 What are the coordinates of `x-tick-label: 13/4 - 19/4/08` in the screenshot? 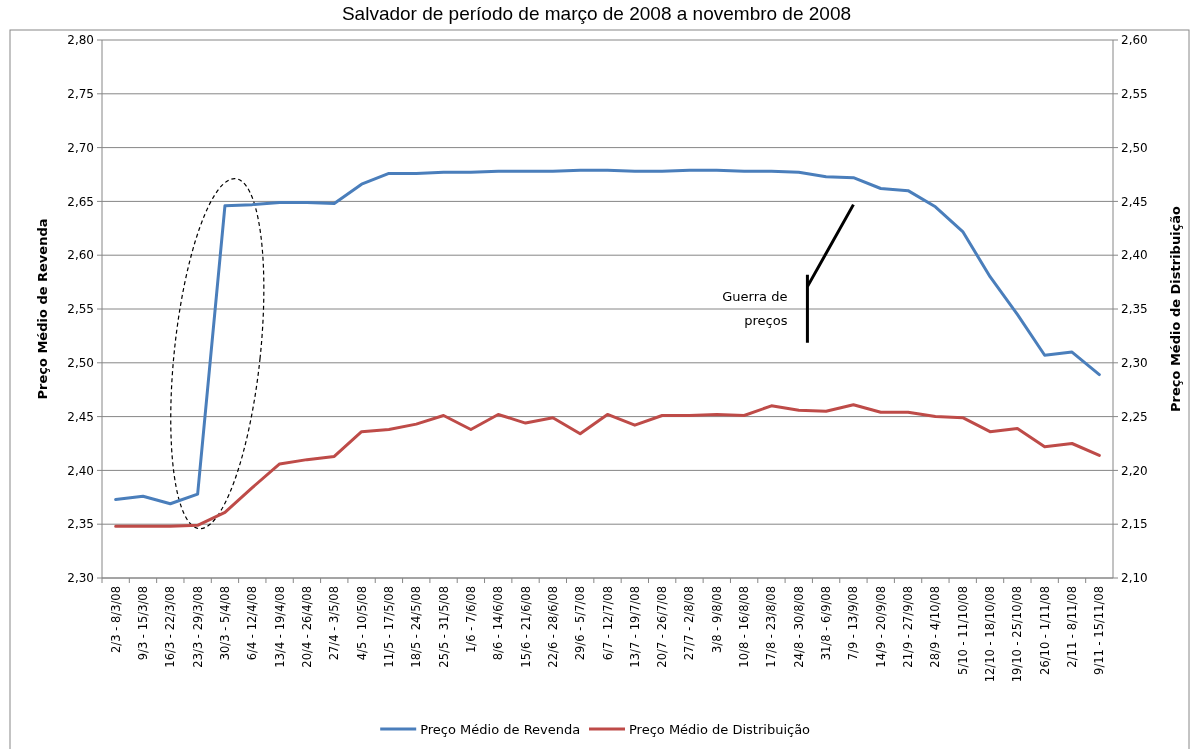 It's located at (279, 627).